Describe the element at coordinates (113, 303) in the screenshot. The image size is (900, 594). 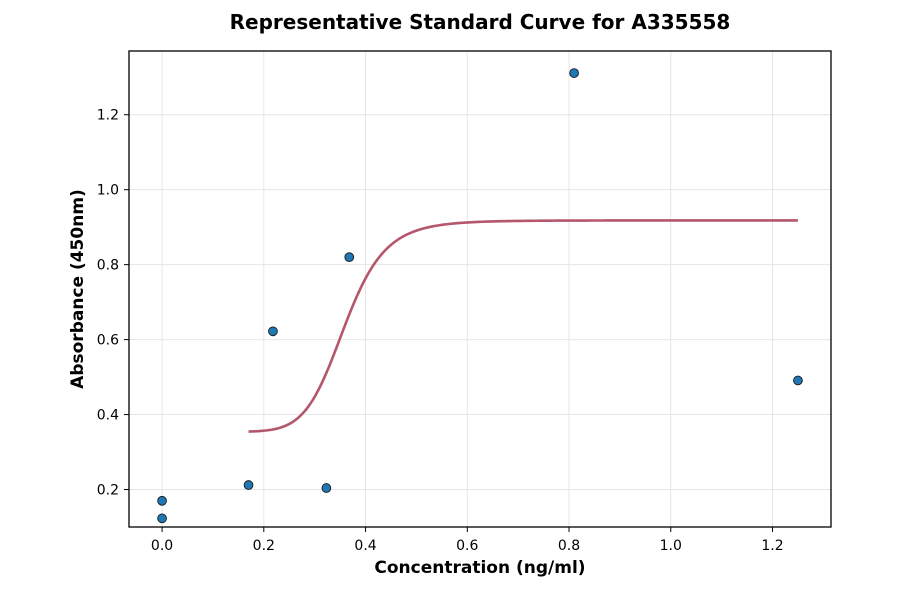
I see `y-axis: 0.2 0.4 0.6 0.8 1.0 1.2` at that location.